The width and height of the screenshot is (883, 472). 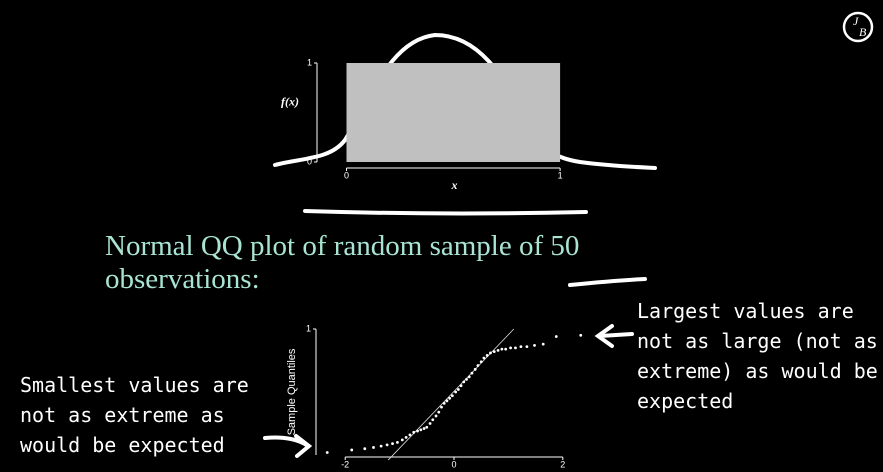 What do you see at coordinates (290, 101) in the screenshot?
I see `y-axis-label: f(x)` at bounding box center [290, 101].